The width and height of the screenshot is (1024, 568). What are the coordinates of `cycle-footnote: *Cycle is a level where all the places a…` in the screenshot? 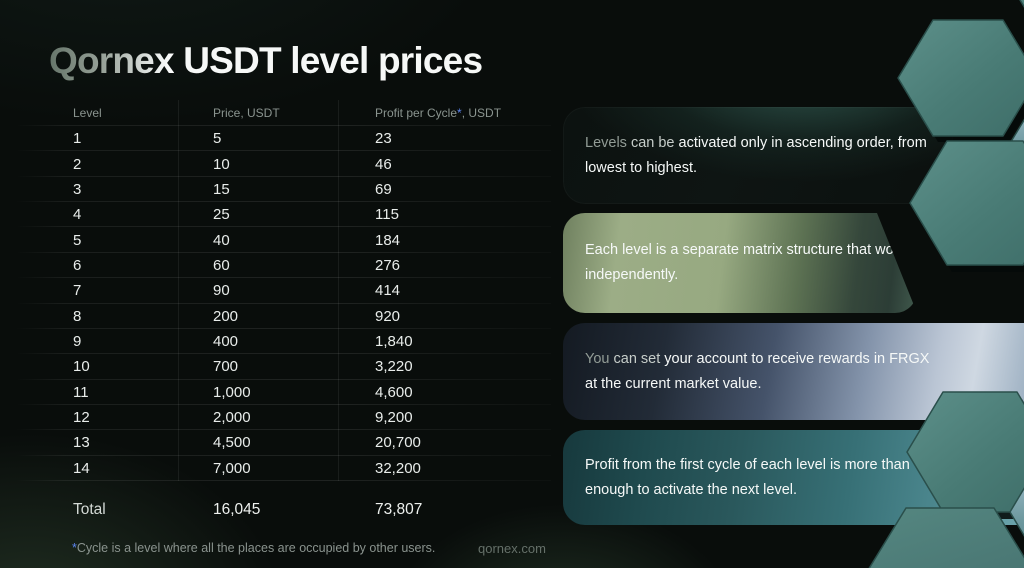 It's located at (254, 548).